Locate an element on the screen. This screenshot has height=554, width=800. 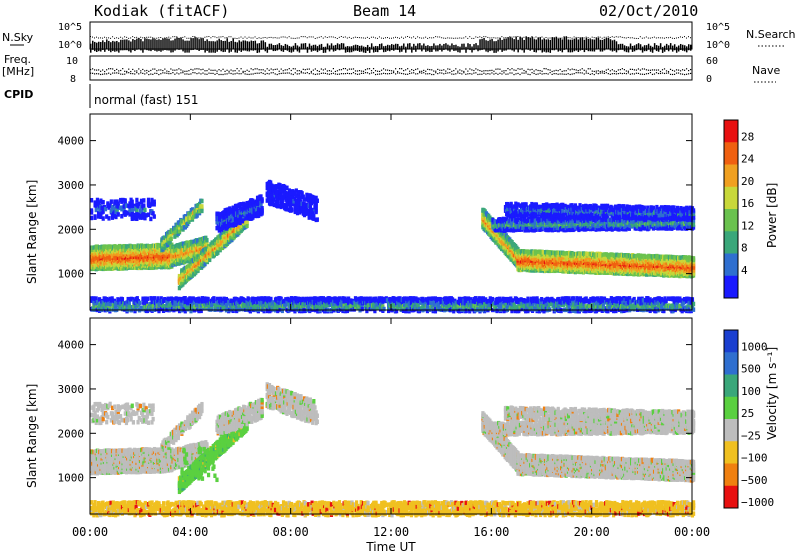
noise-left-tick-bottom: 10^0 is located at coordinates (70, 45).